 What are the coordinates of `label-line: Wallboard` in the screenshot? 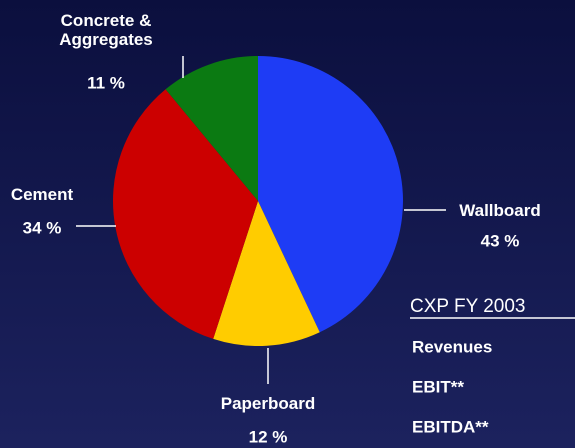 It's located at (500, 210).